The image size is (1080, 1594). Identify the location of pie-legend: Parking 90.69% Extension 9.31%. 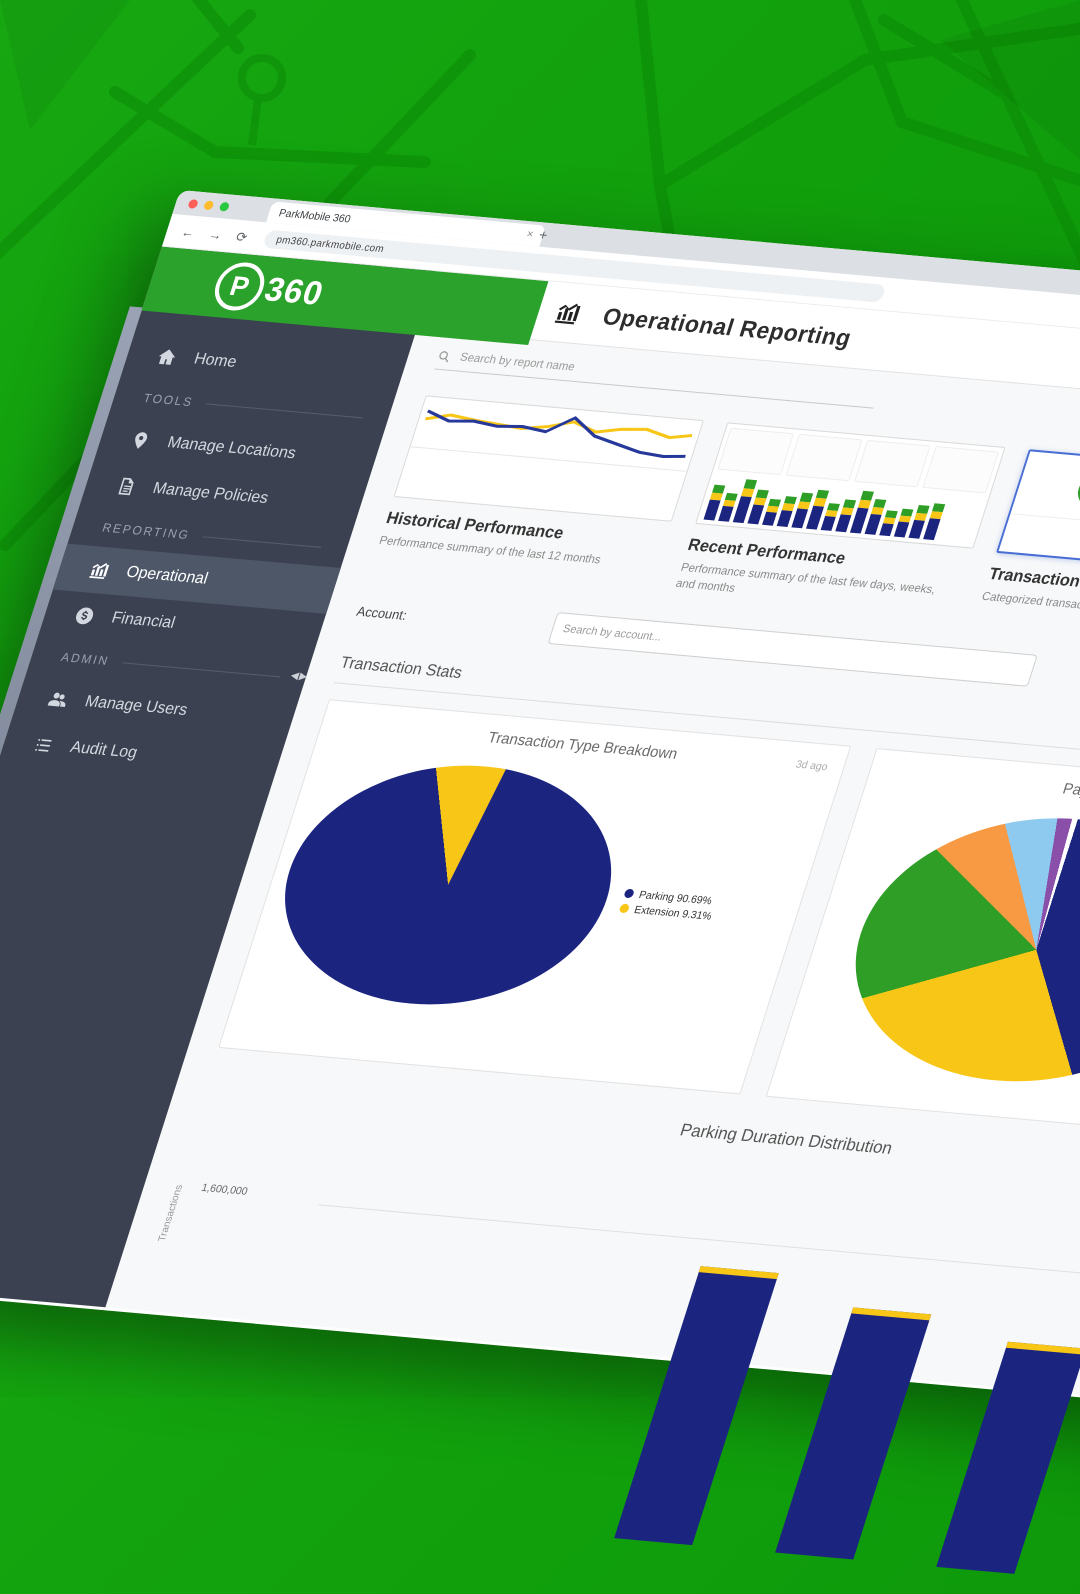
(668, 904).